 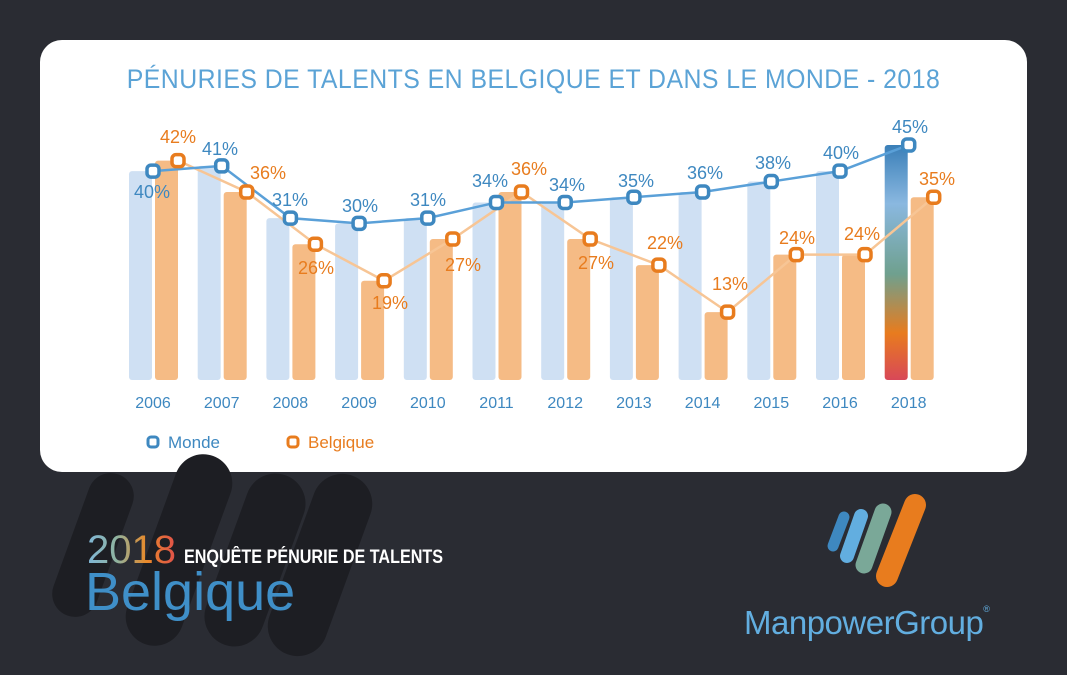 What do you see at coordinates (484, 291) in the screenshot?
I see `bar-monde-2011` at bounding box center [484, 291].